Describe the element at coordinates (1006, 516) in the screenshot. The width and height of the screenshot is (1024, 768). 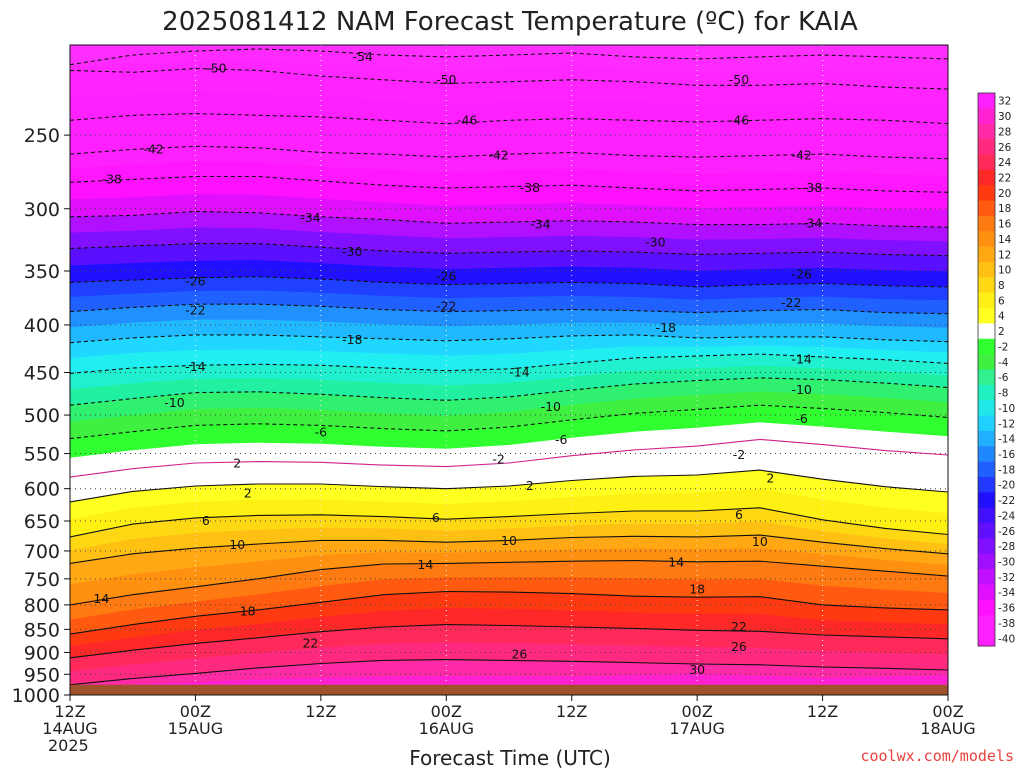
I see `colorbar-label: -24` at that location.